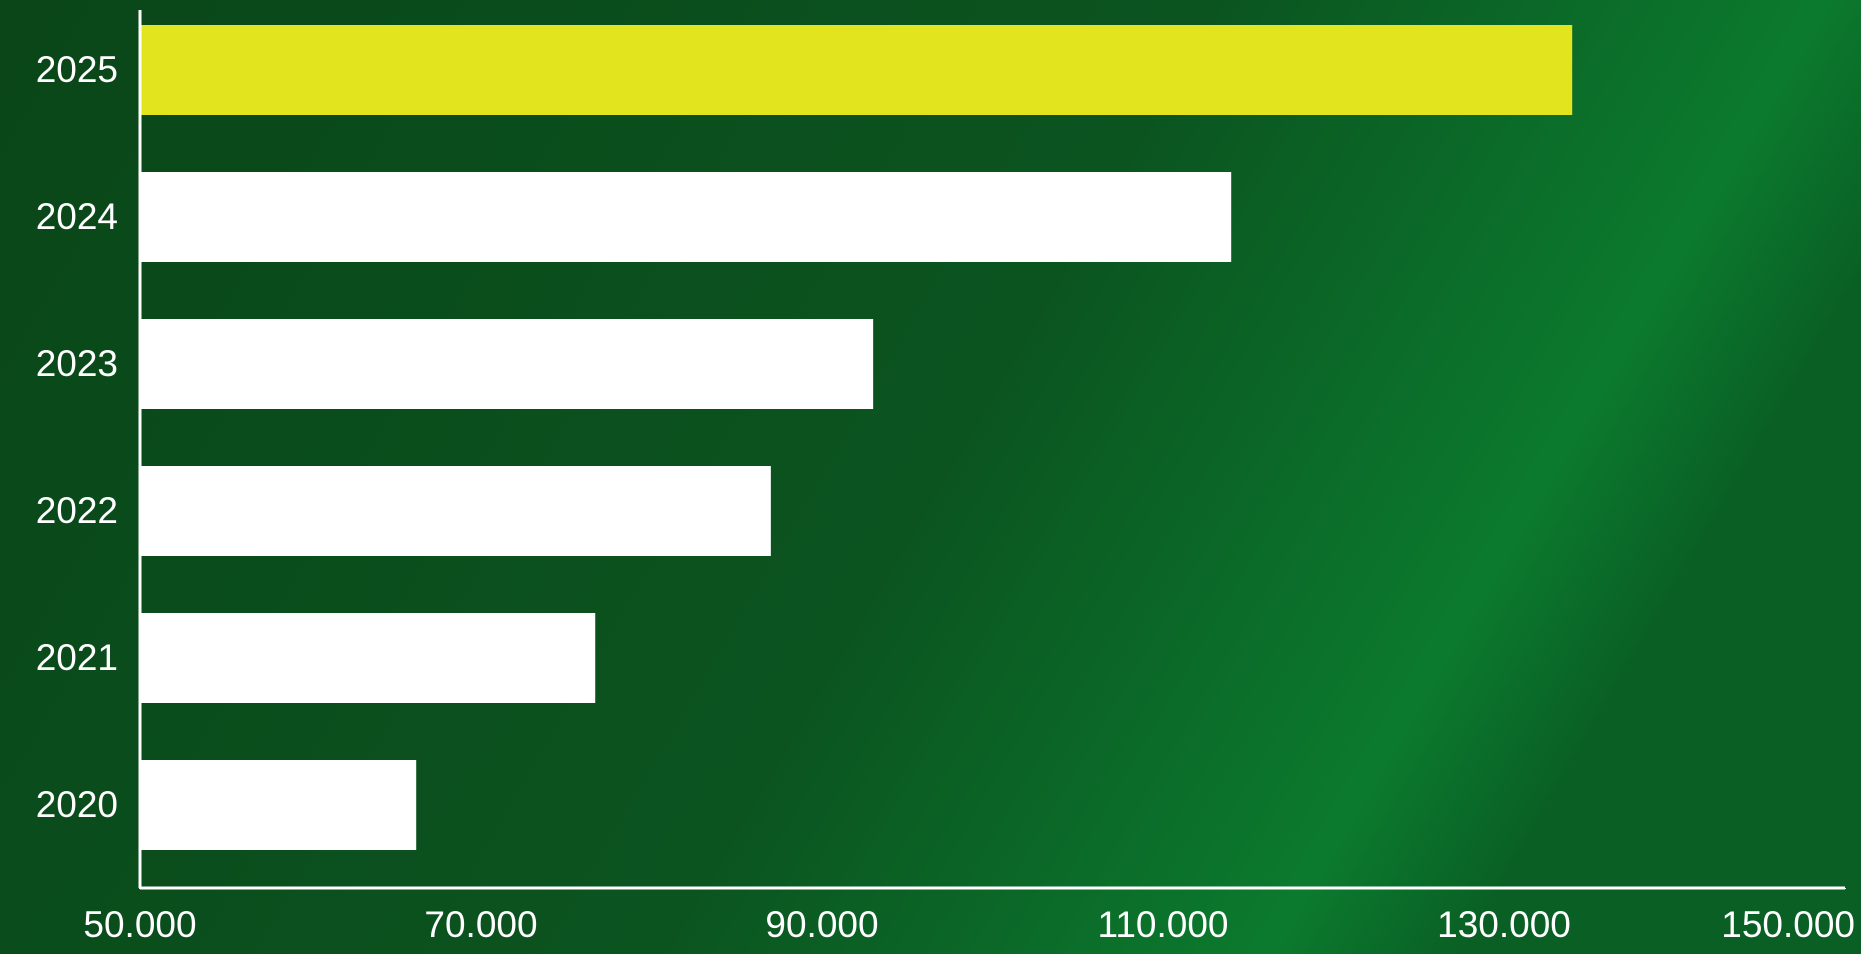 This screenshot has width=1861, height=954. I want to click on y-tick-label: 2024, so click(77, 216).